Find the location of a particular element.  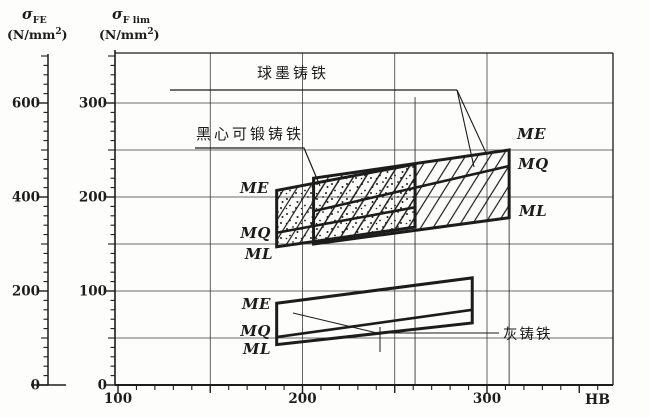

sigma-fe-tick-label-200: 200 is located at coordinates (26, 292).